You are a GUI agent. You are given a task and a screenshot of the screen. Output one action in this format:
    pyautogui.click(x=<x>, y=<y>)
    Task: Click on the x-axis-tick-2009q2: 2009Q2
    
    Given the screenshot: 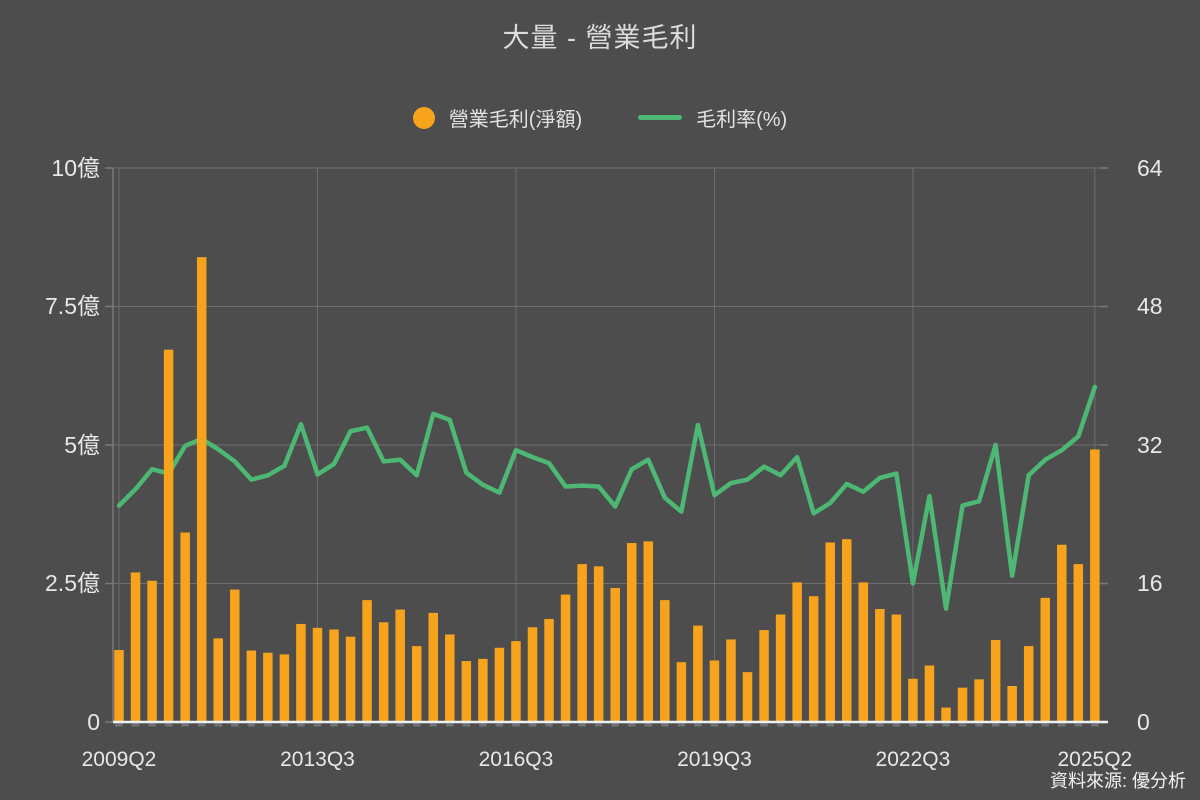 What is the action you would take?
    pyautogui.click(x=119, y=759)
    